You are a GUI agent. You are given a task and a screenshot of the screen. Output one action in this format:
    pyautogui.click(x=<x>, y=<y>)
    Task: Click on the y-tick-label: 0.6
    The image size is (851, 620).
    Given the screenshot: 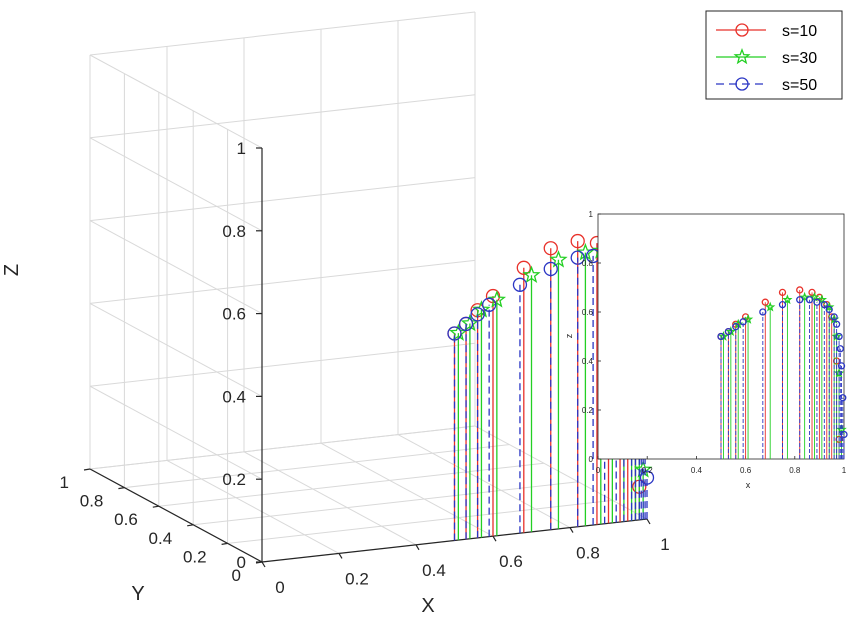 What is the action you would take?
    pyautogui.click(x=126, y=519)
    